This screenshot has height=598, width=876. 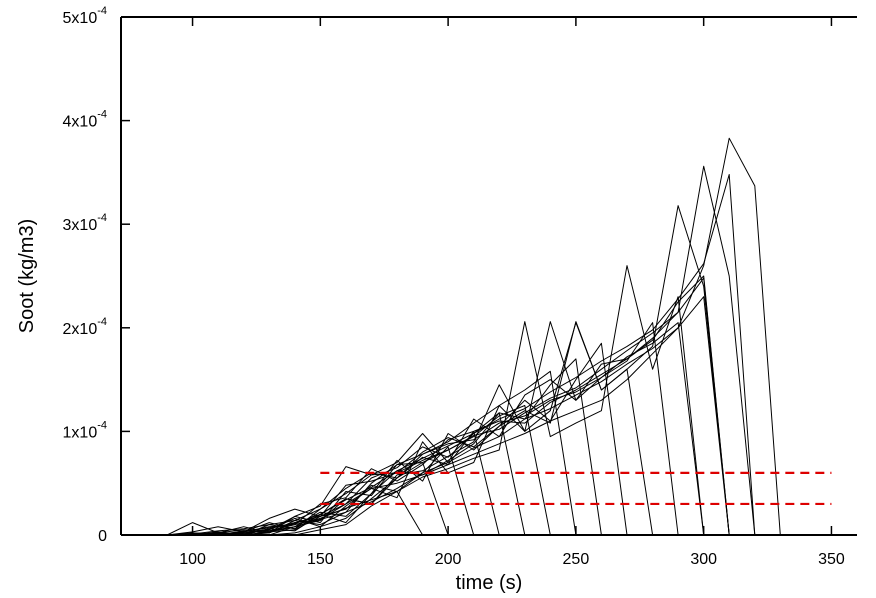 What do you see at coordinates (489, 583) in the screenshot?
I see `x-axis-title: time (s)` at bounding box center [489, 583].